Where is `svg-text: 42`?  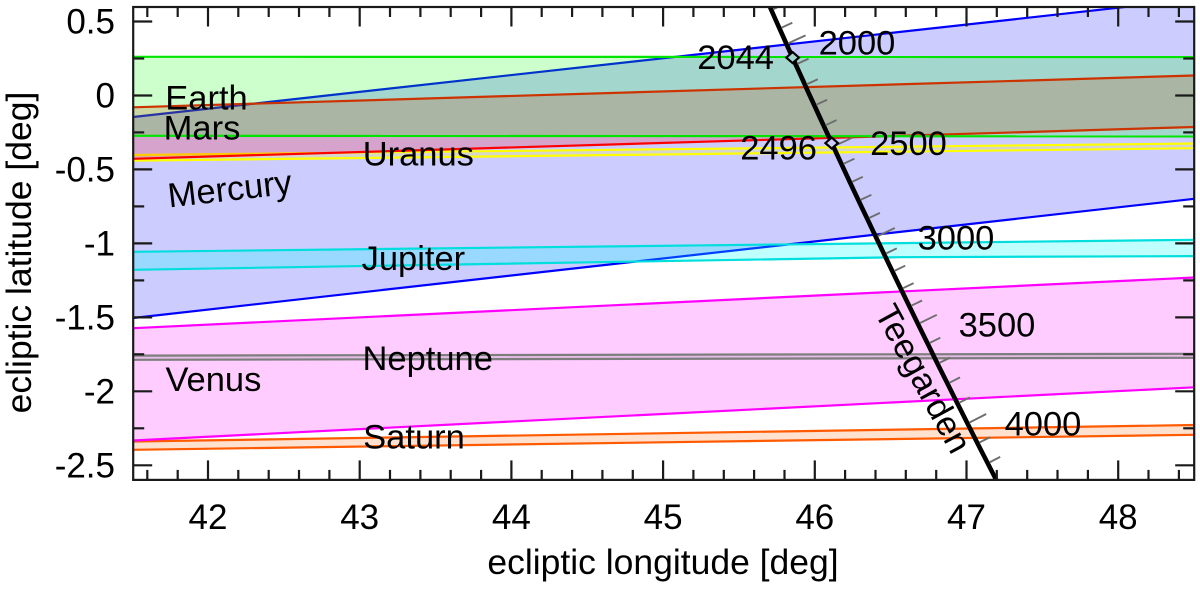 svg-text: 42 is located at coordinates (208, 517).